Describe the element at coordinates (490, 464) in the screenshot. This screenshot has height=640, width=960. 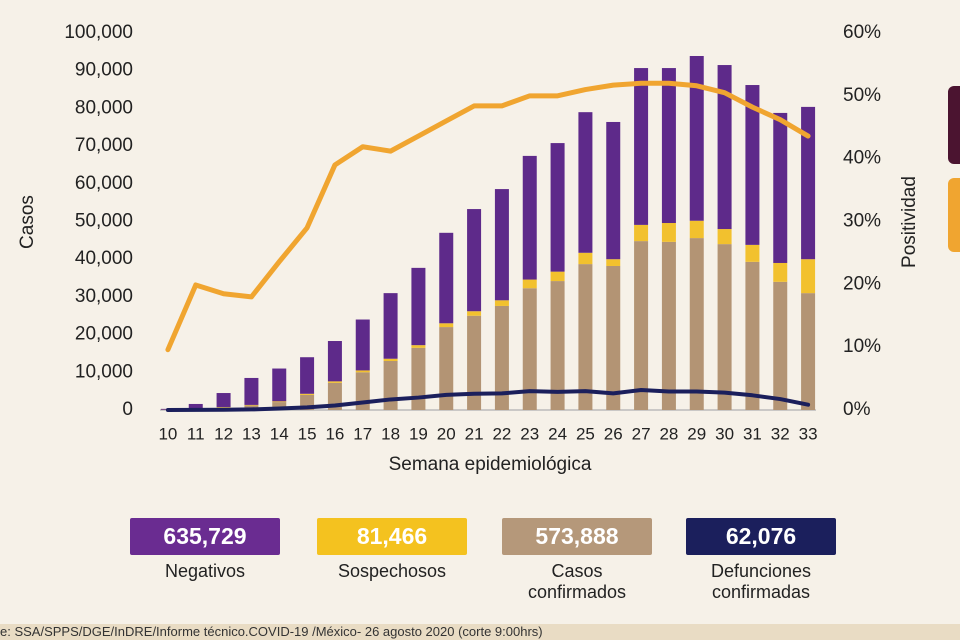
I see `x-axis-title: Semana epidemiológica` at that location.